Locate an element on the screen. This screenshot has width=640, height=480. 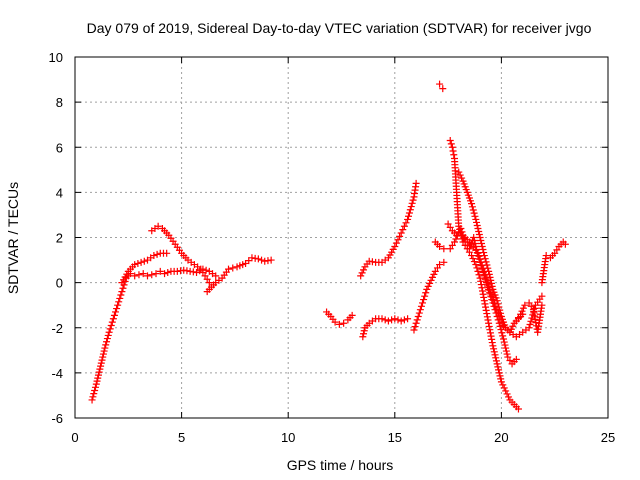
x-tick-label: 0 is located at coordinates (74, 437).